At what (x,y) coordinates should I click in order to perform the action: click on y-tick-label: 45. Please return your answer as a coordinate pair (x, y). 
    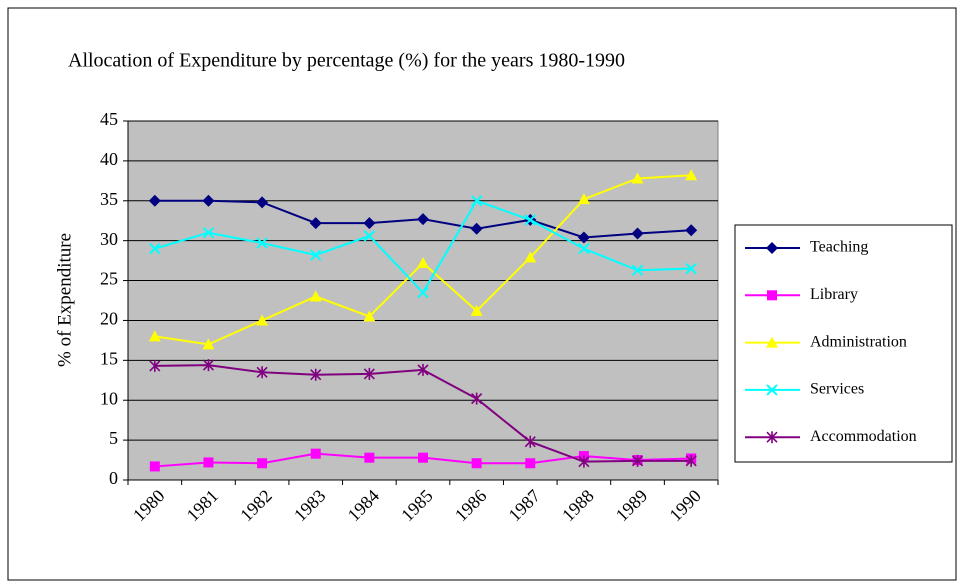
    Looking at the image, I should click on (109, 119).